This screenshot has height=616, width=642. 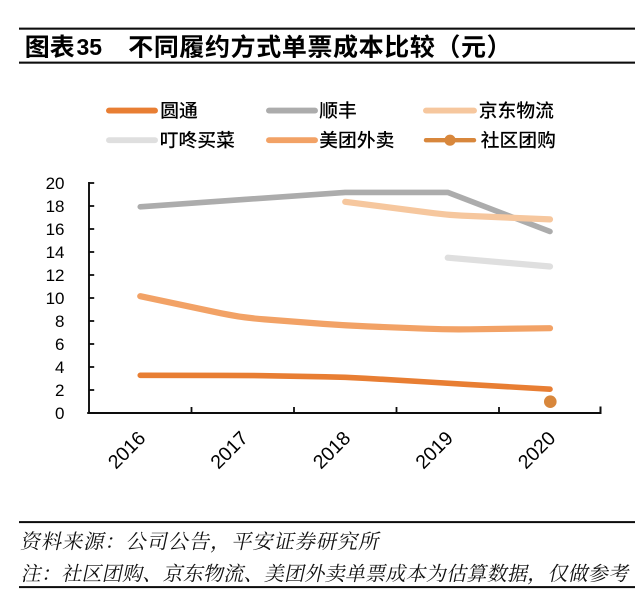 What do you see at coordinates (59, 321) in the screenshot?
I see `svg-text: 8` at bounding box center [59, 321].